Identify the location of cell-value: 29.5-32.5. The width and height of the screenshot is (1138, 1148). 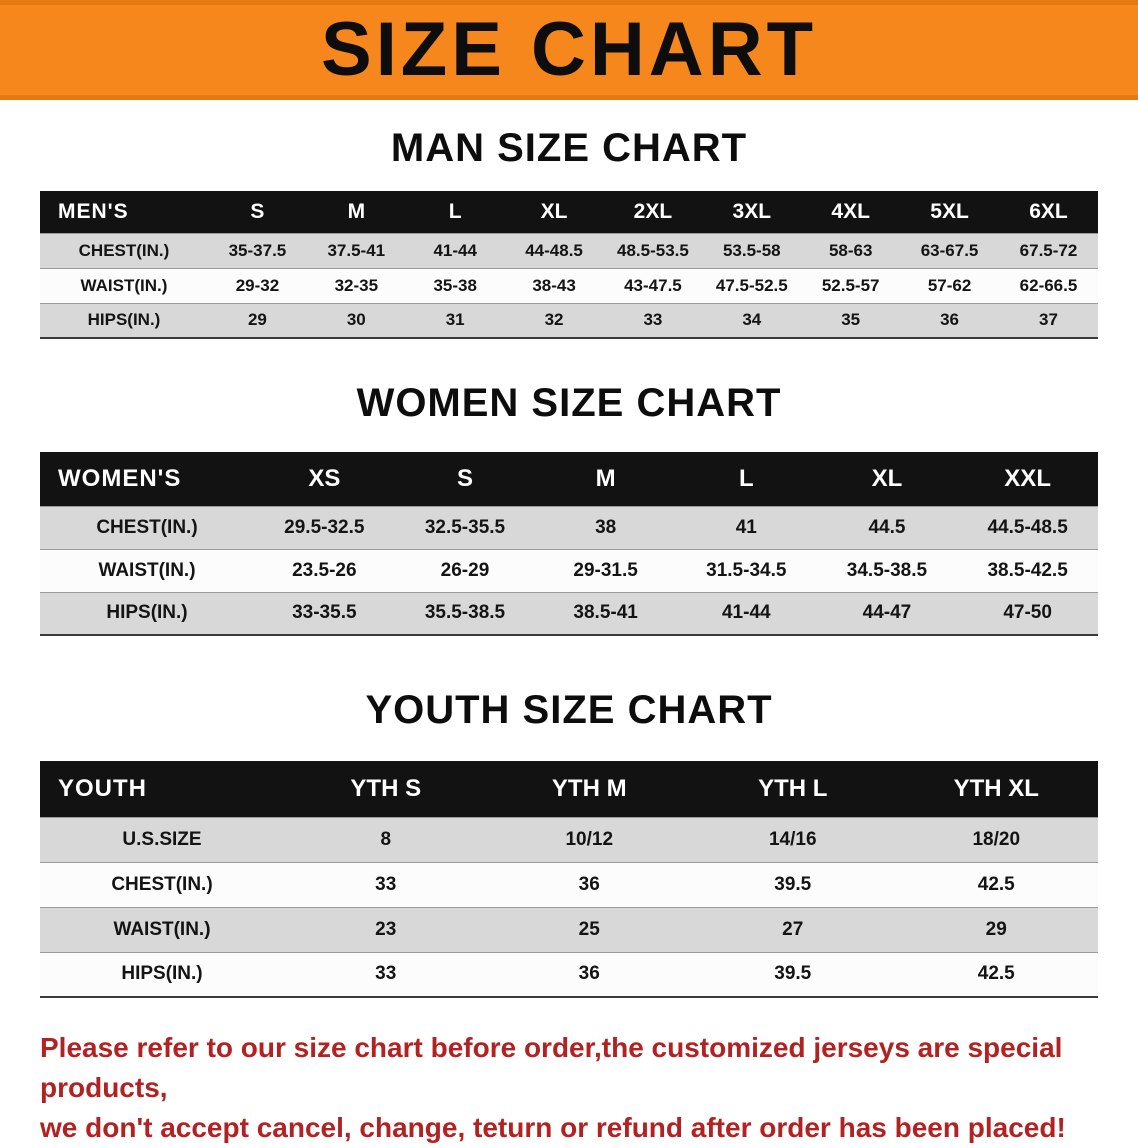
(324, 527).